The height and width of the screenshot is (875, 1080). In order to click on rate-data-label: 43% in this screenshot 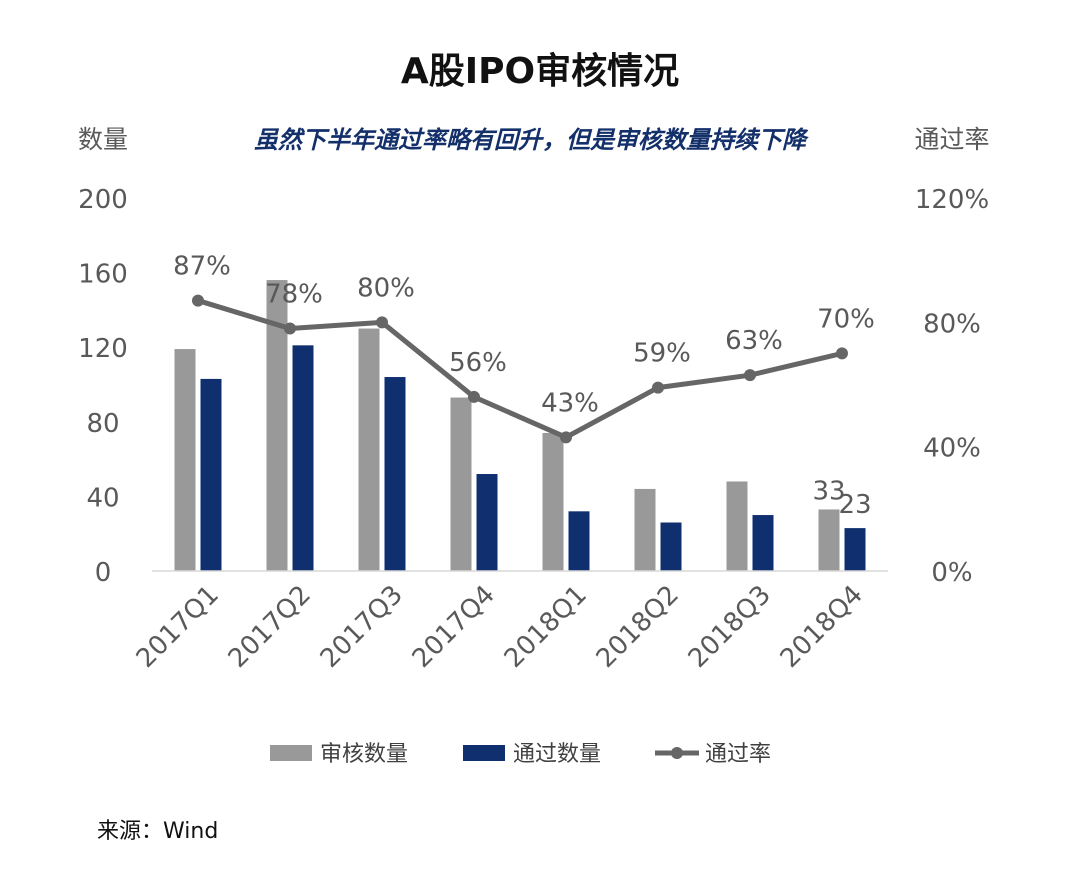, I will do `click(570, 403)`.